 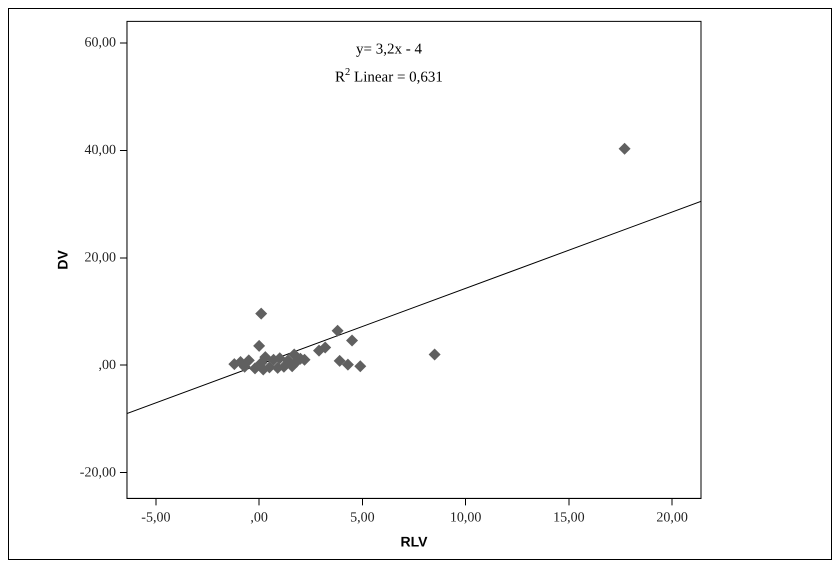 What do you see at coordinates (414, 541) in the screenshot?
I see `x-axis-title: RLV` at bounding box center [414, 541].